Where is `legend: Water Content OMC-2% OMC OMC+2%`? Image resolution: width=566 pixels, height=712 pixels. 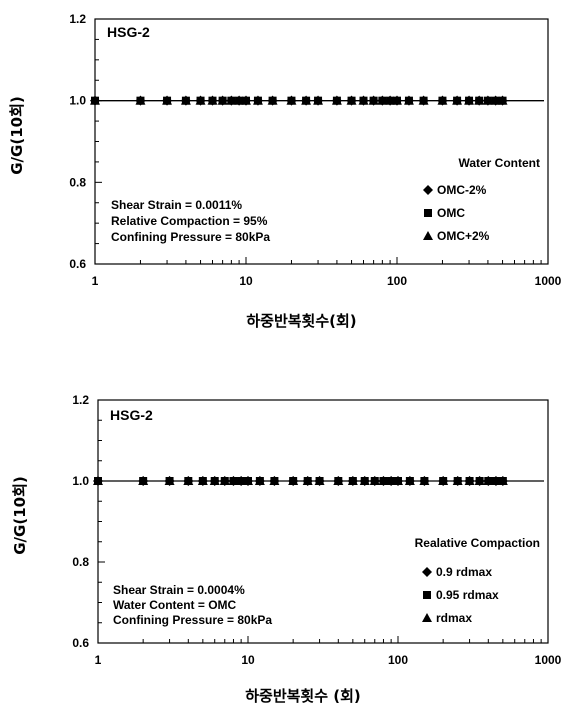
legend: Water Content OMC-2% OMC OMC+2% is located at coordinates (481, 199).